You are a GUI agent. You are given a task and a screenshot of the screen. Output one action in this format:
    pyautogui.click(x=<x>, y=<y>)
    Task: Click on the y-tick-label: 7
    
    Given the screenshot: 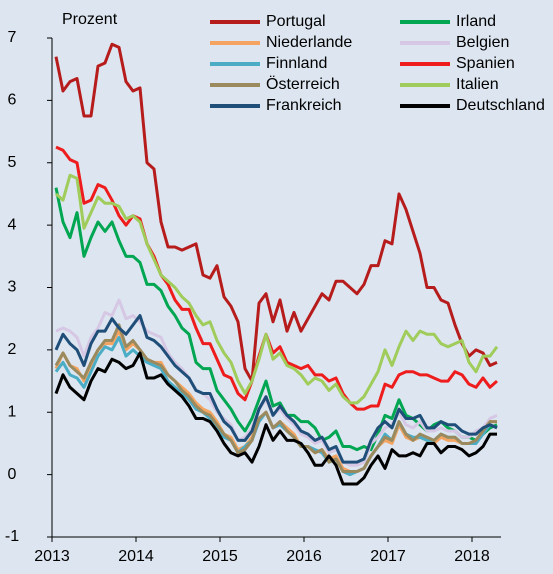 What is the action you would take?
    pyautogui.click(x=12, y=37)
    